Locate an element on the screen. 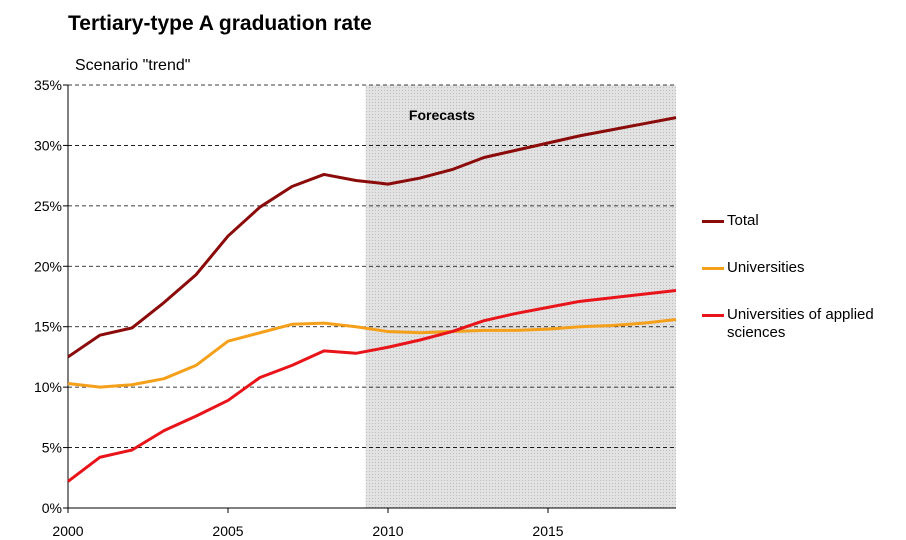 This screenshot has height=540, width=906. x-tick-label: 2015 is located at coordinates (547, 531).